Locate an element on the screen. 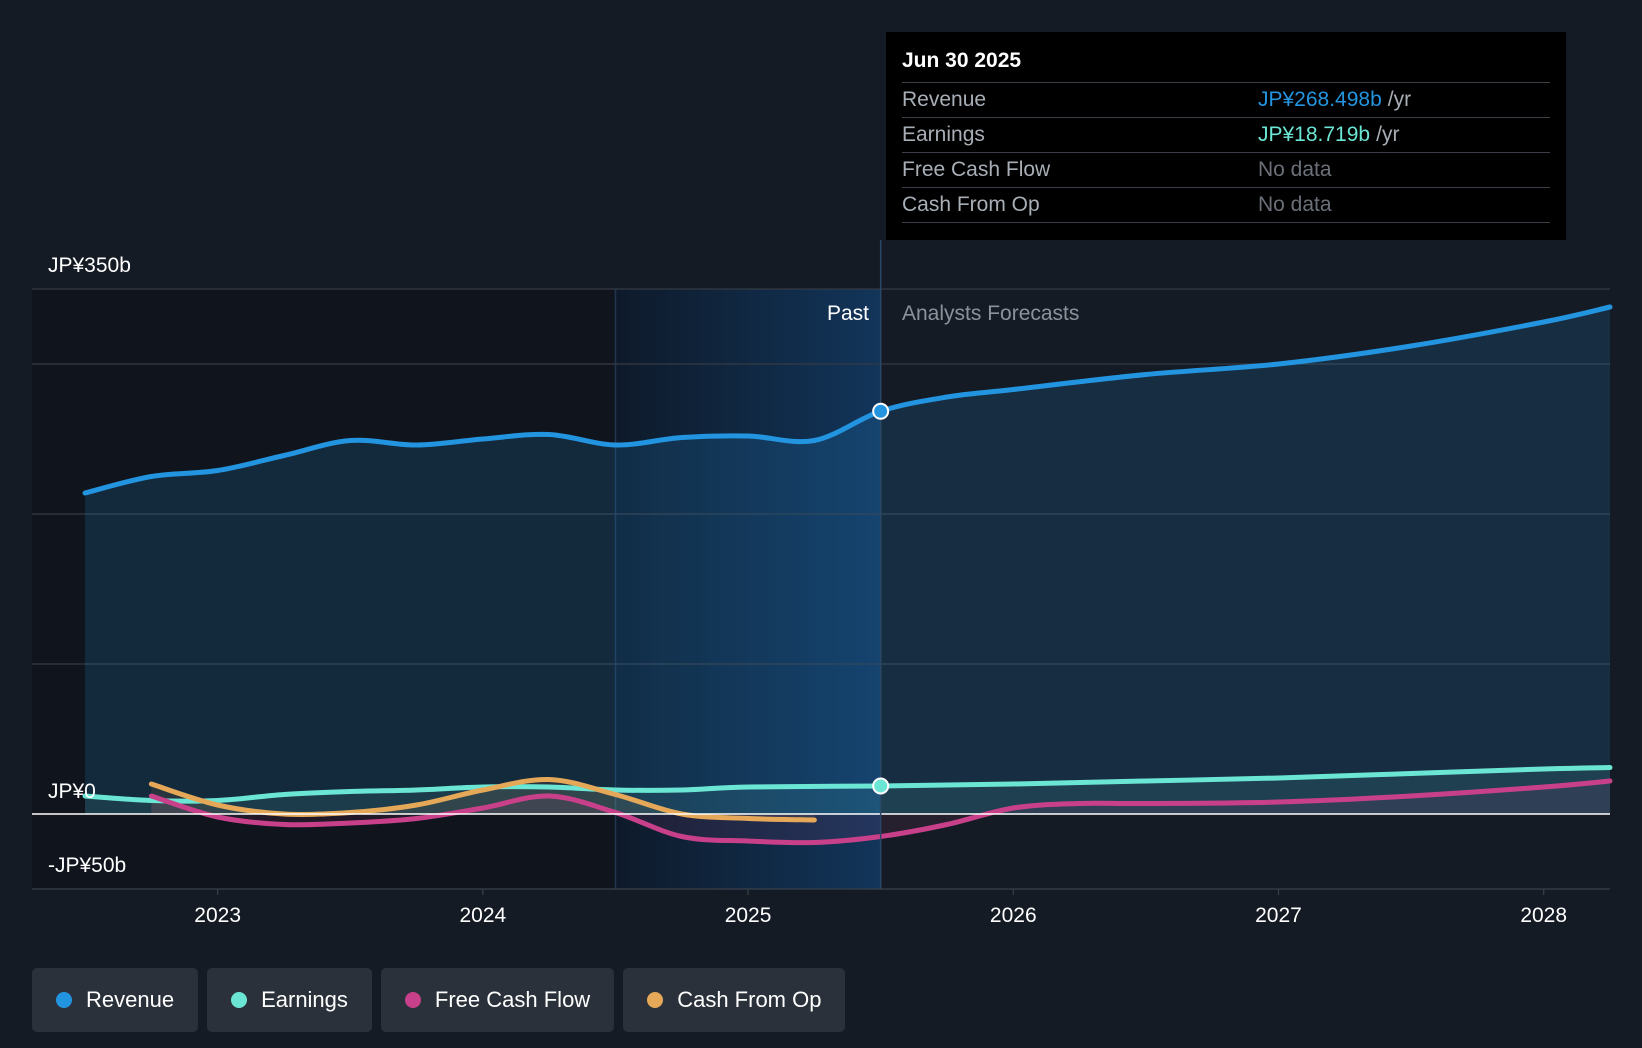  tooltip-label: Earnings is located at coordinates (943, 134).